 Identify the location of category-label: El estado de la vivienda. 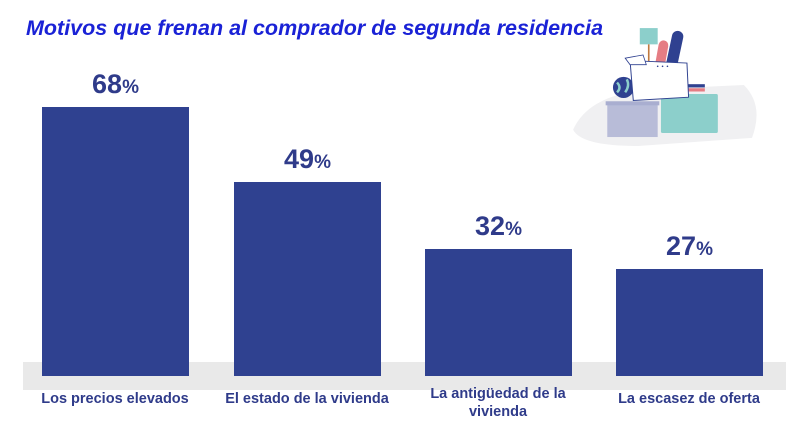
(307, 399).